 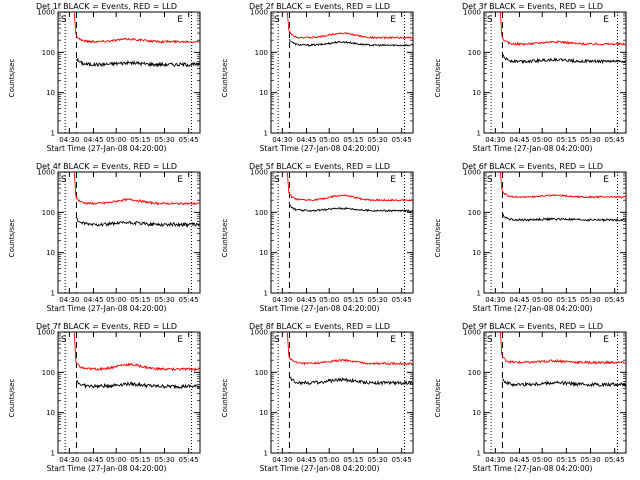 I want to click on chart-title: Det 7f BLACK = Events, RED = LLD, so click(x=106, y=326).